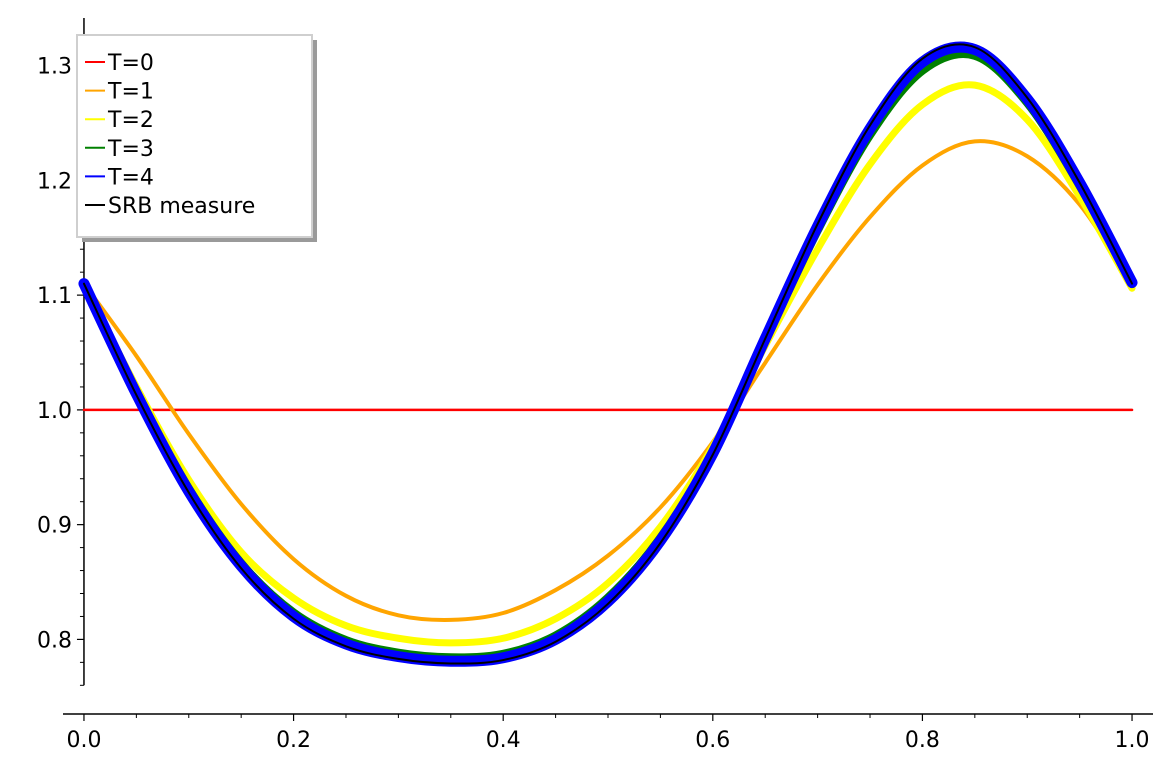 This screenshot has width=1173, height=780. What do you see at coordinates (130, 63) in the screenshot?
I see `legend-label: T=0` at bounding box center [130, 63].